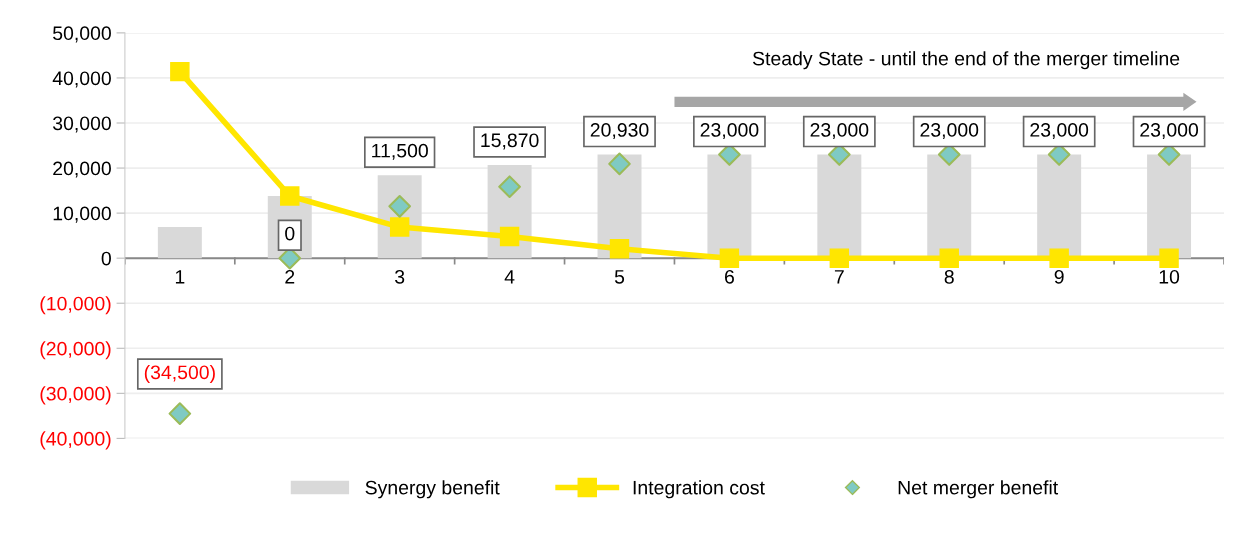 This screenshot has height=548, width=1249. I want to click on y-tick-label: 20,000, so click(82, 169).